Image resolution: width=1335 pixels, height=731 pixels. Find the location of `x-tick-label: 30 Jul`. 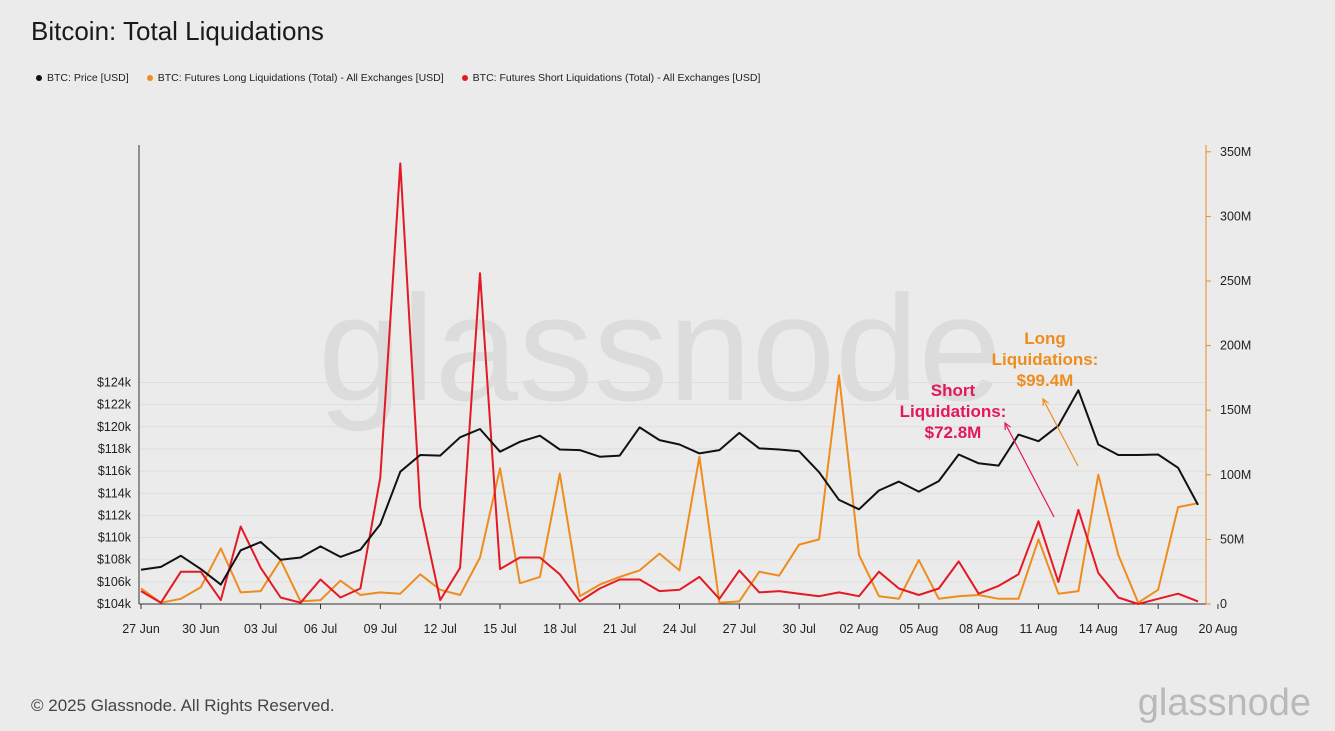

x-tick-label: 30 Jul is located at coordinates (798, 629).